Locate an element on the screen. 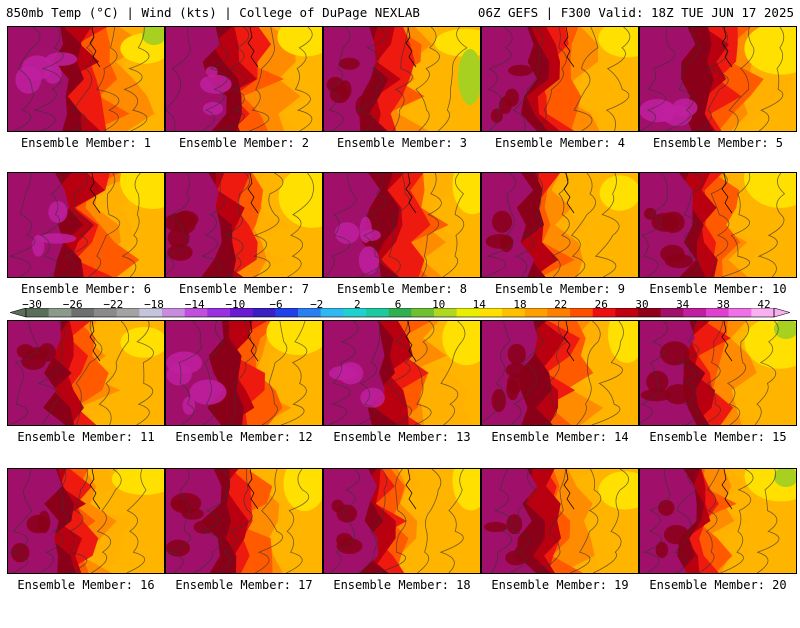 The height and width of the screenshot is (628, 800). ensemble-member-label: Ensemble Member: 7 is located at coordinates (244, 289).